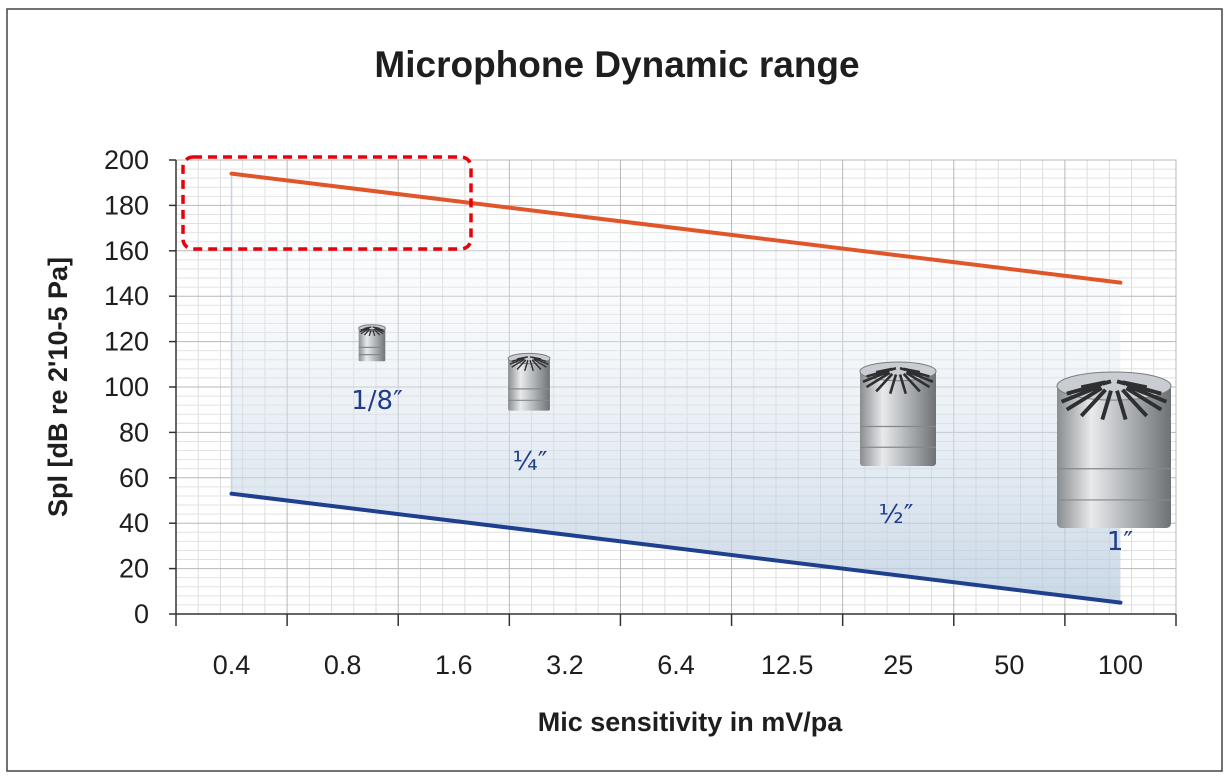 This screenshot has width=1231, height=780. I want to click on y-tick-label: 120, so click(126, 342).